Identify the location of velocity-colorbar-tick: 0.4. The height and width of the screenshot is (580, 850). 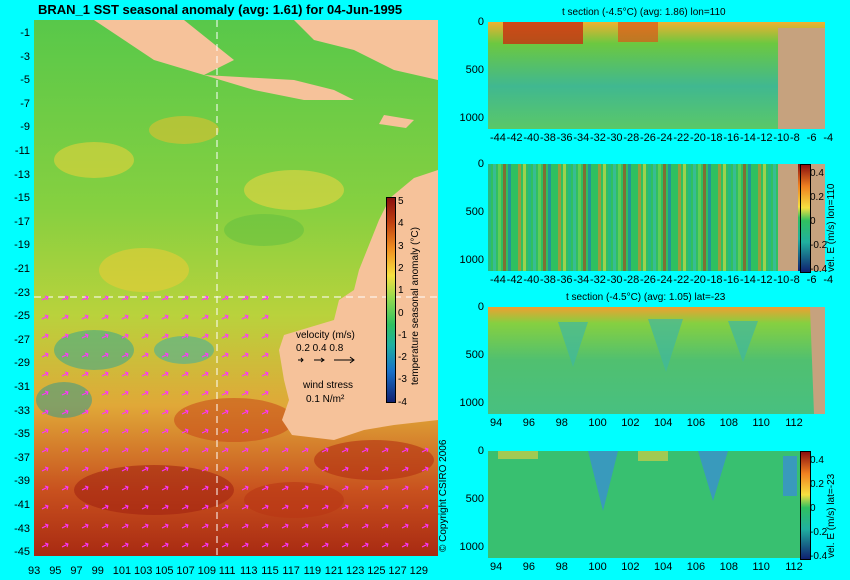
(817, 460).